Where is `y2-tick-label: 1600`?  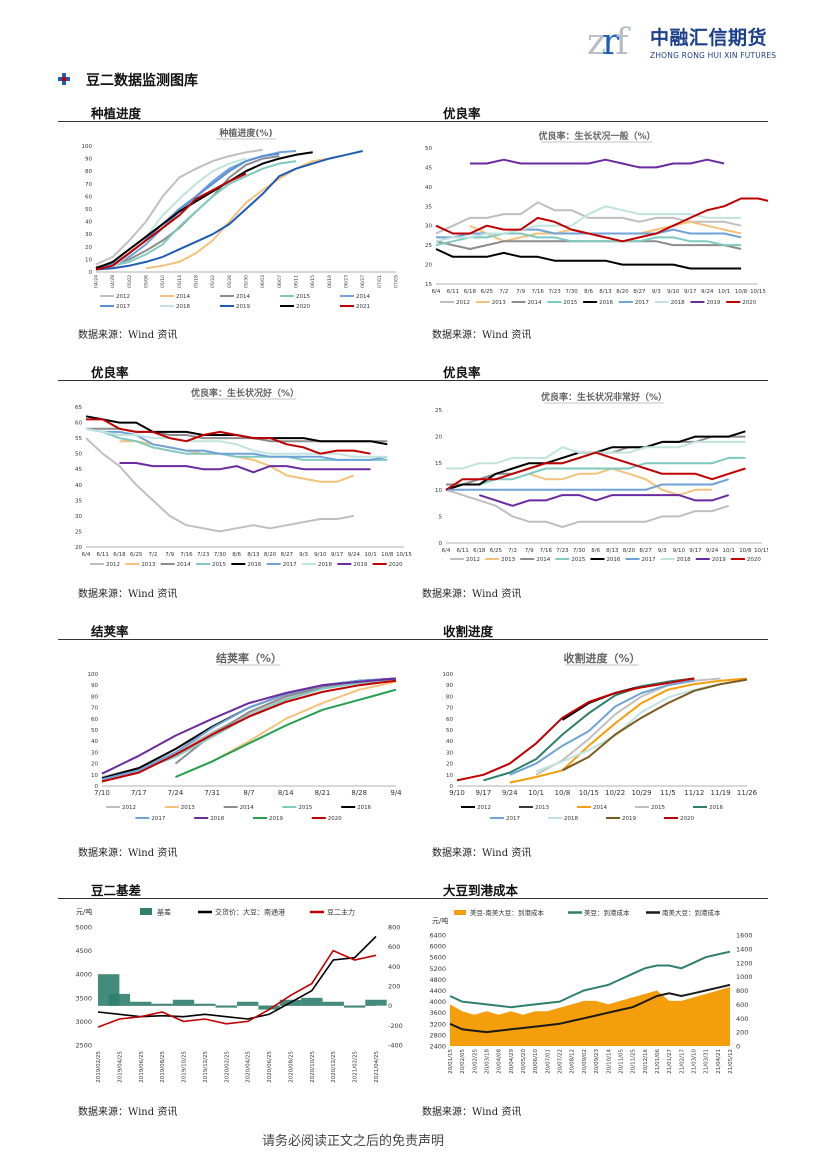
y2-tick-label: 1600 is located at coordinates (744, 936).